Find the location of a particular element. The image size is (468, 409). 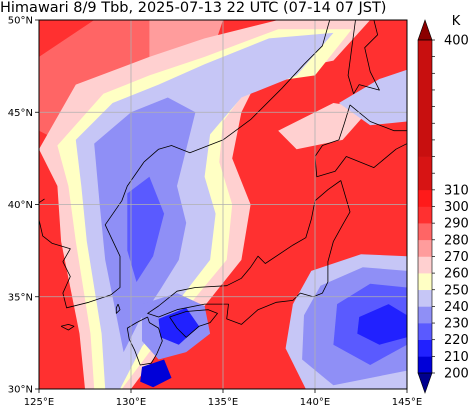

lat-tick-label: 45°N is located at coordinates (20, 113).